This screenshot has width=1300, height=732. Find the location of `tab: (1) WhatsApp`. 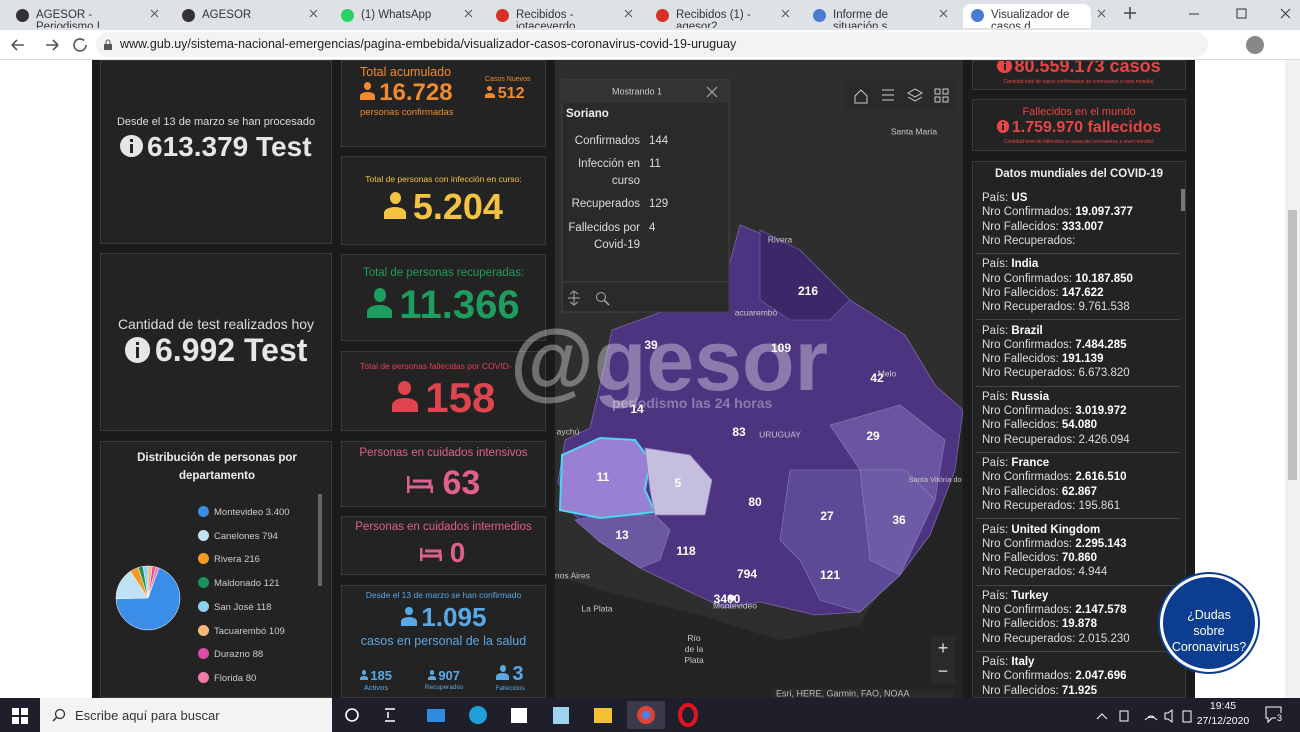

tab: (1) WhatsApp is located at coordinates (395, 16).